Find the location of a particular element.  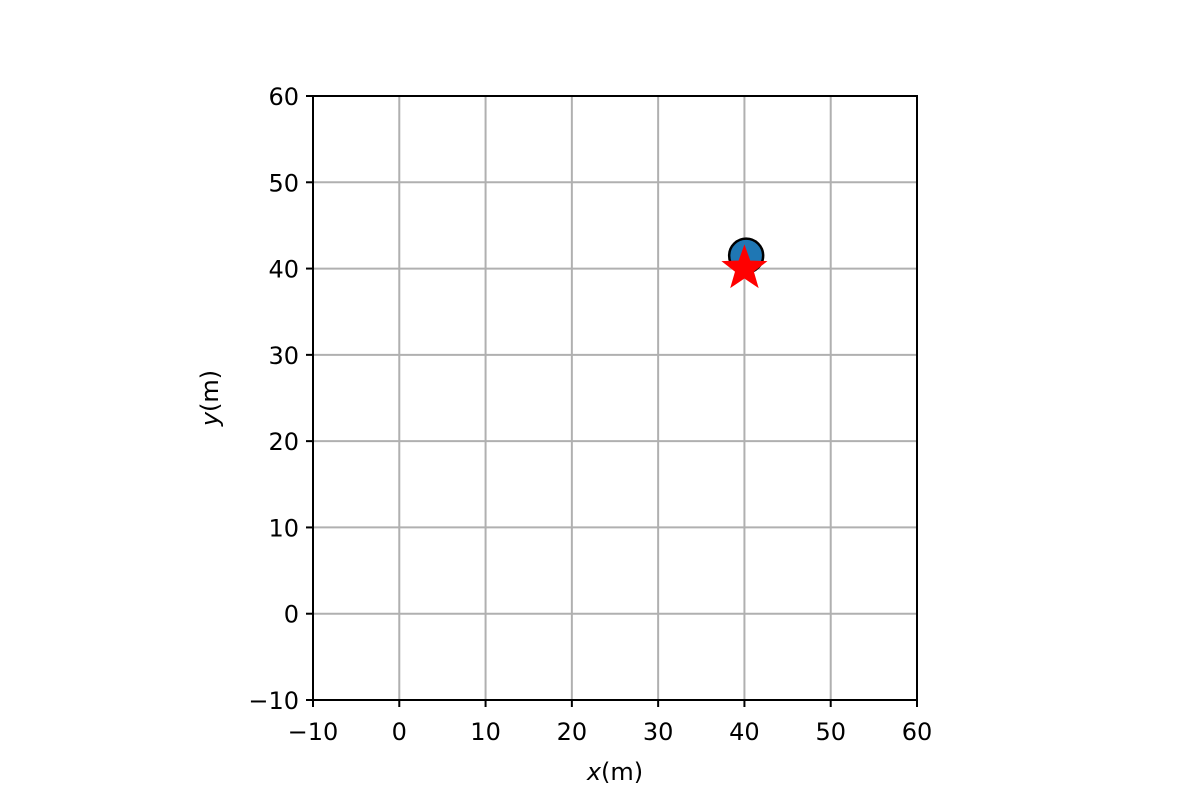

y-tick-label: 60 is located at coordinates (283, 97).